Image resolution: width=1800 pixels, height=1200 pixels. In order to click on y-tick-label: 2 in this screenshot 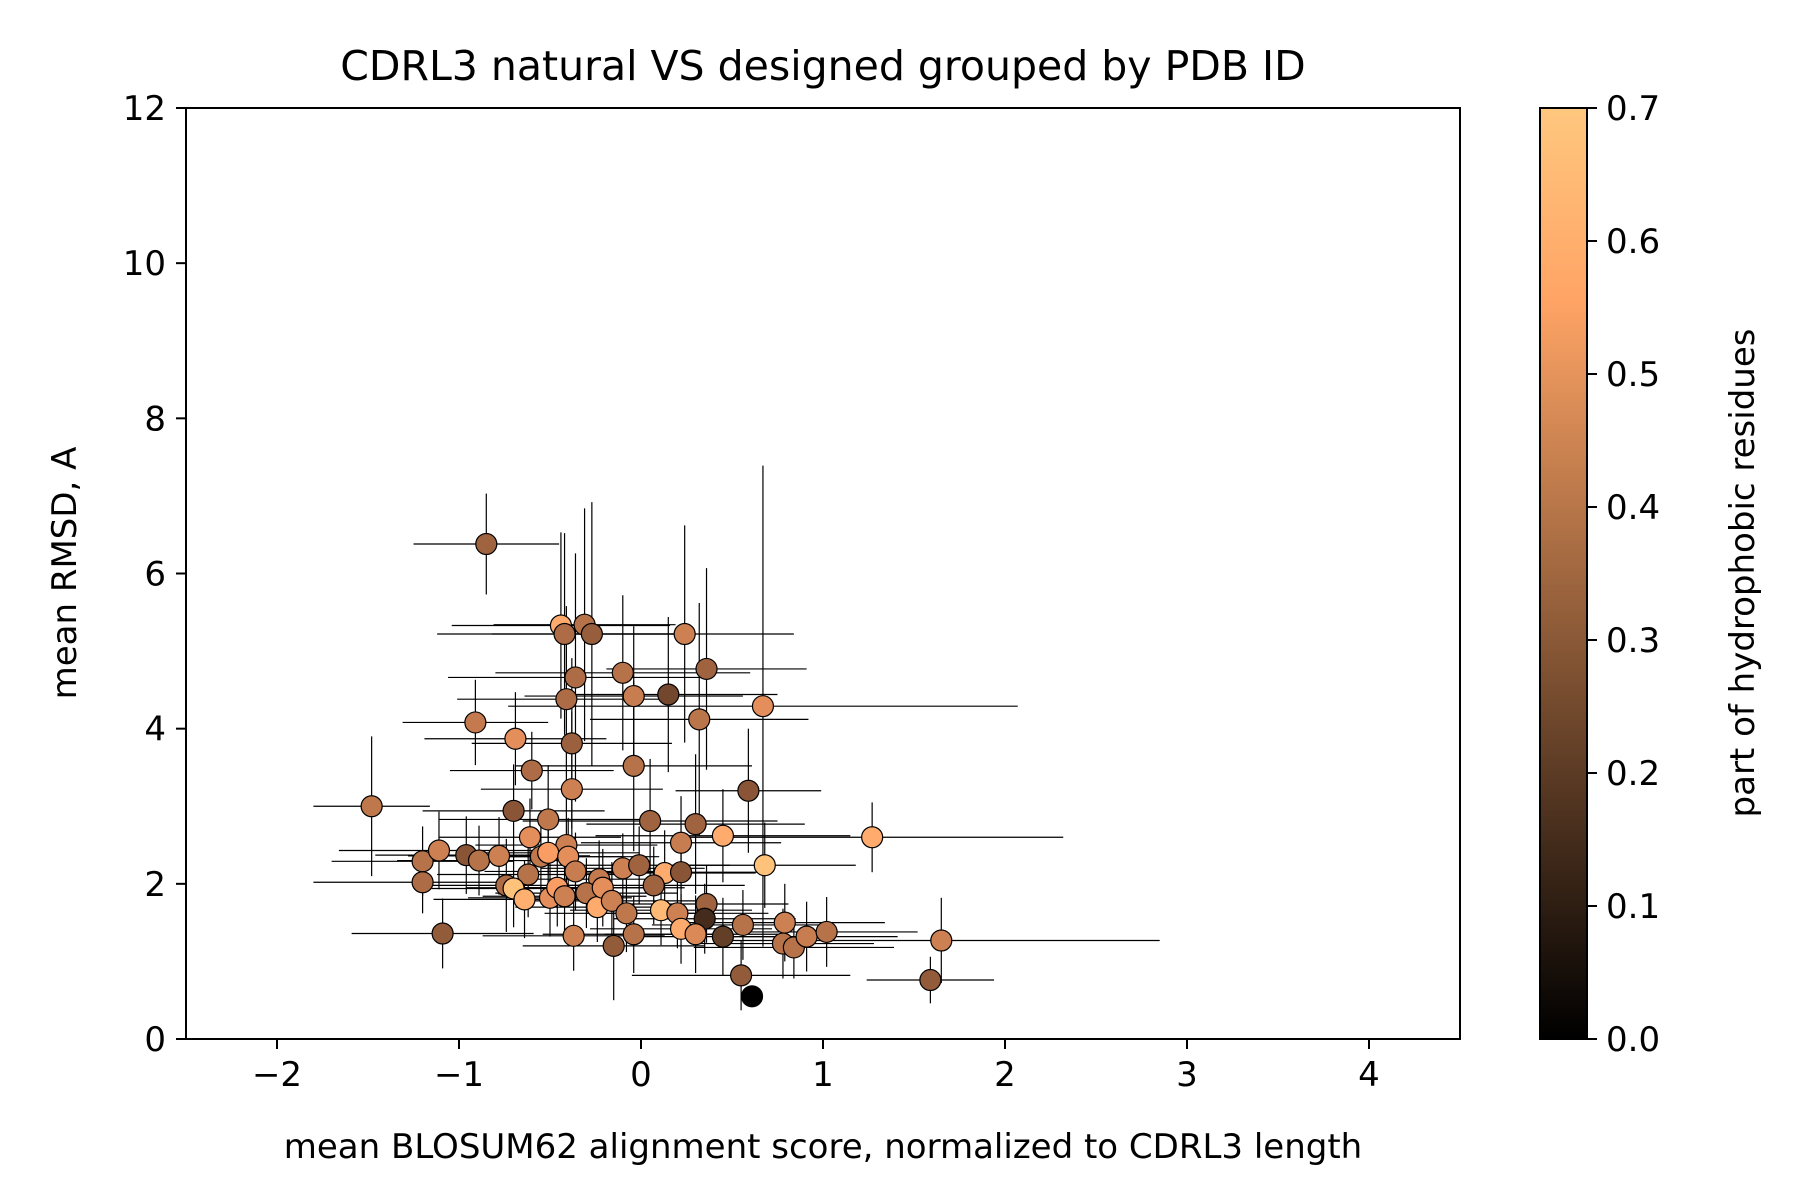, I will do `click(155, 885)`.